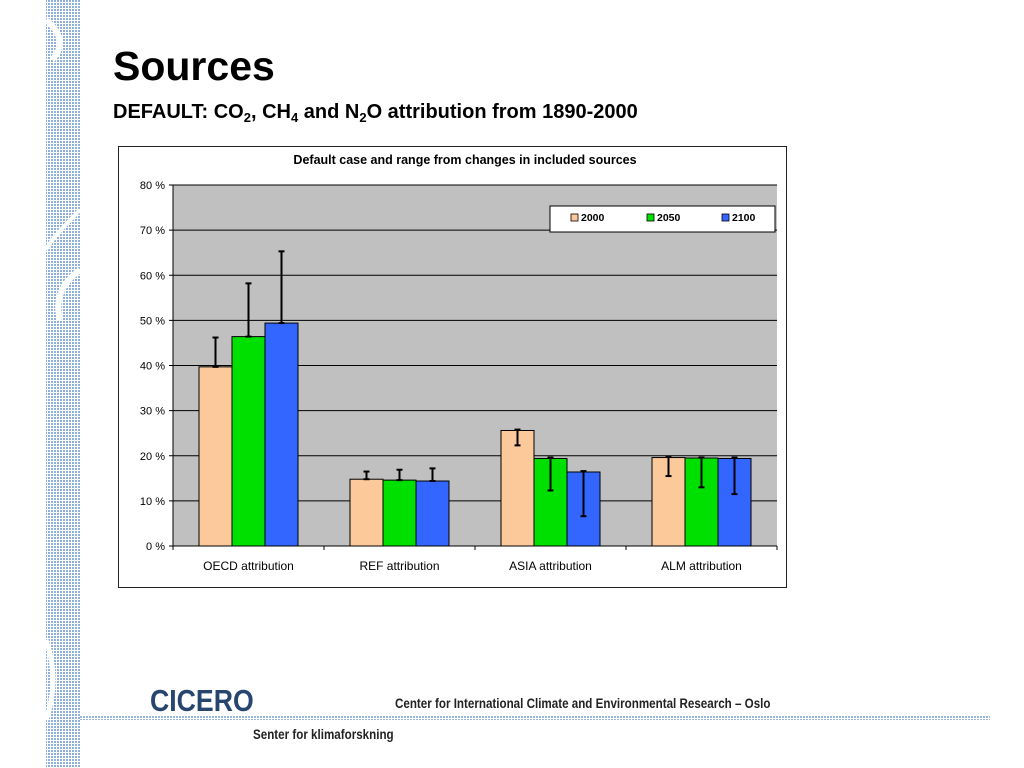  Describe the element at coordinates (152, 276) in the screenshot. I see `y-tick-label: 60 %` at that location.